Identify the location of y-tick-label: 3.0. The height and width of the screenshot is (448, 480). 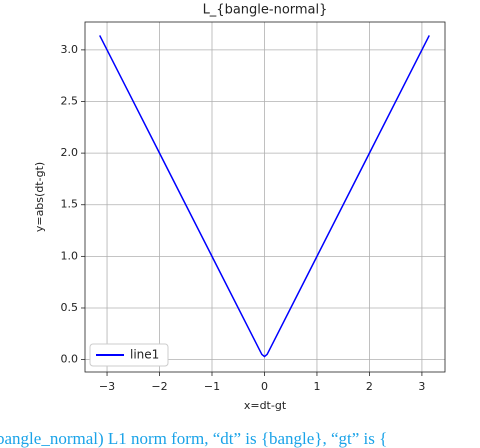
(70, 49).